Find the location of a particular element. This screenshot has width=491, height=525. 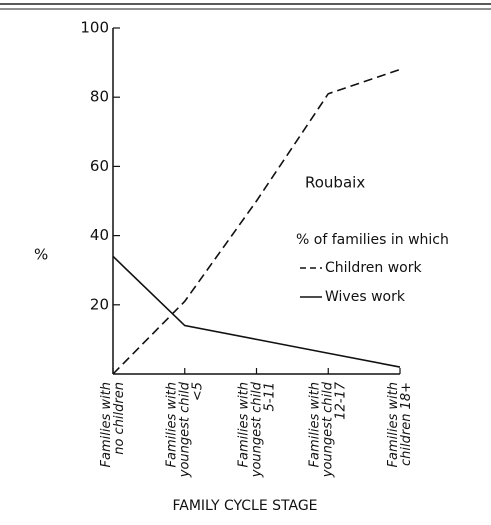

y-tick-label: 80 is located at coordinates (99, 97).